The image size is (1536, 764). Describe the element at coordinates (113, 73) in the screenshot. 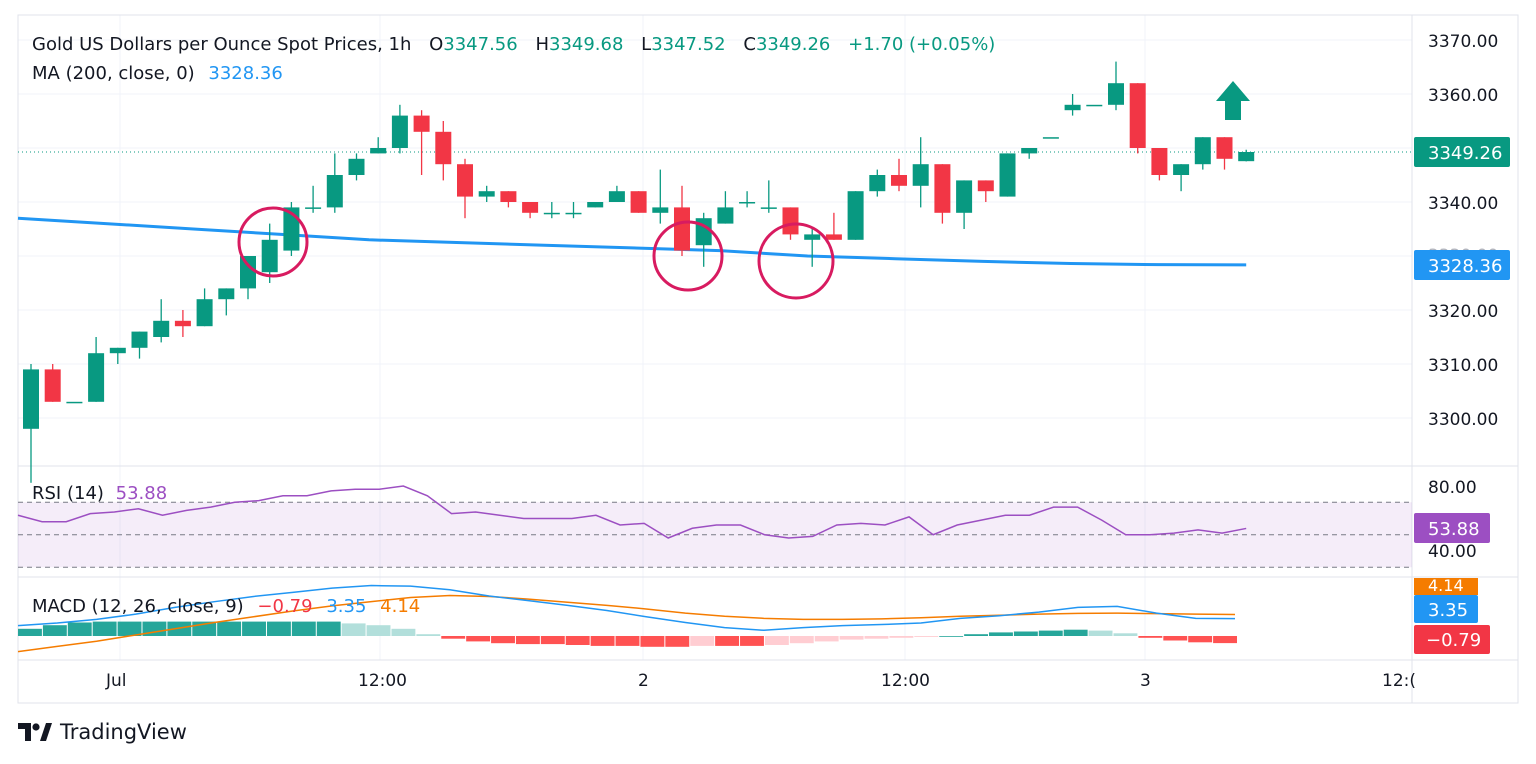

I see `ma-label: MA (200, close, 0)` at that location.